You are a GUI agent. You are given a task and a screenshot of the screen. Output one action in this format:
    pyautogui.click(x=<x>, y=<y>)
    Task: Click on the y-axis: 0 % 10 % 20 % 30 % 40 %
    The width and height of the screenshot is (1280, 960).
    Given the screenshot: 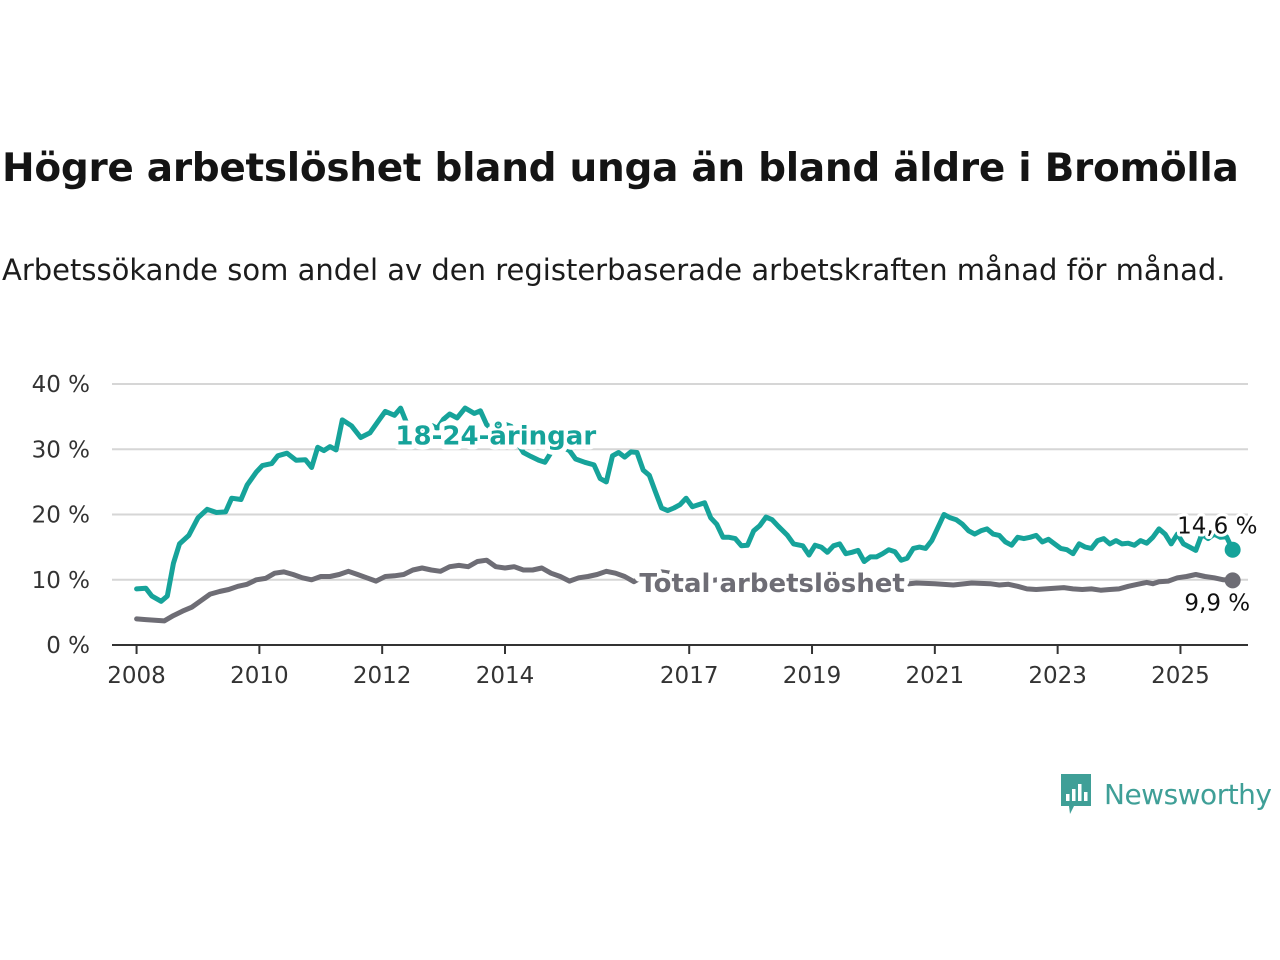 What is the action you would take?
    pyautogui.click(x=61, y=515)
    